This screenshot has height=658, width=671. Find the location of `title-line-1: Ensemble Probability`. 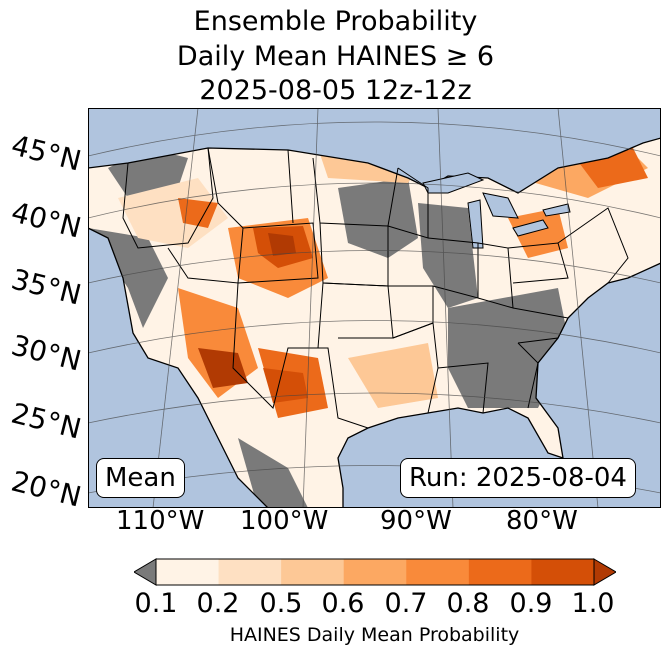

title-line-1: Ensemble Probability is located at coordinates (335, 21).